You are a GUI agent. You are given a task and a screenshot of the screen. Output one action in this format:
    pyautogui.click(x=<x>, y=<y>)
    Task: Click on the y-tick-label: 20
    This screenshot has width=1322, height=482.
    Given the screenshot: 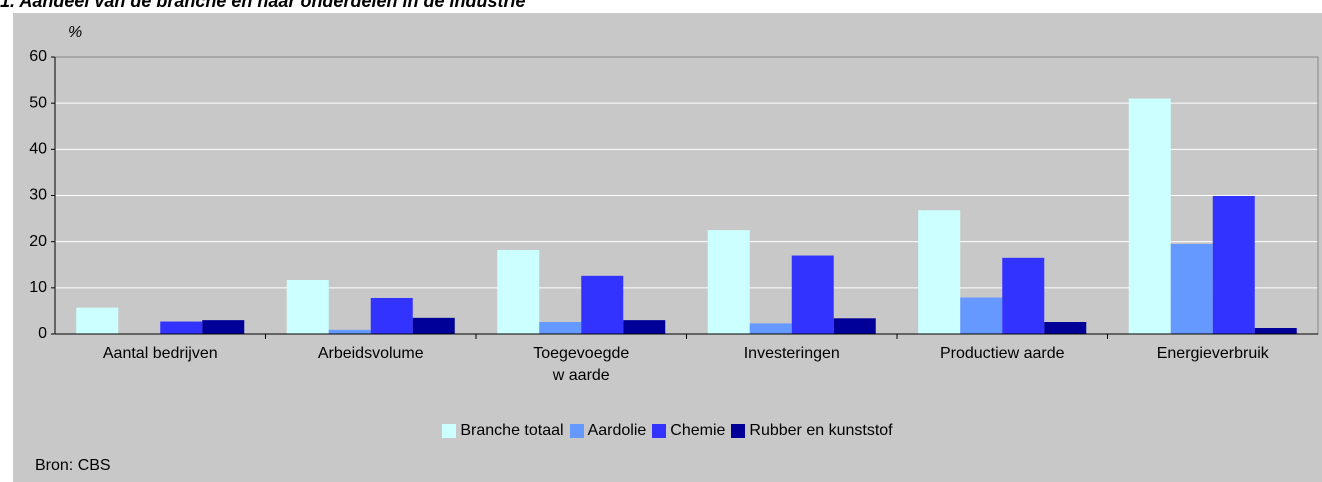 What is the action you would take?
    pyautogui.click(x=38, y=241)
    